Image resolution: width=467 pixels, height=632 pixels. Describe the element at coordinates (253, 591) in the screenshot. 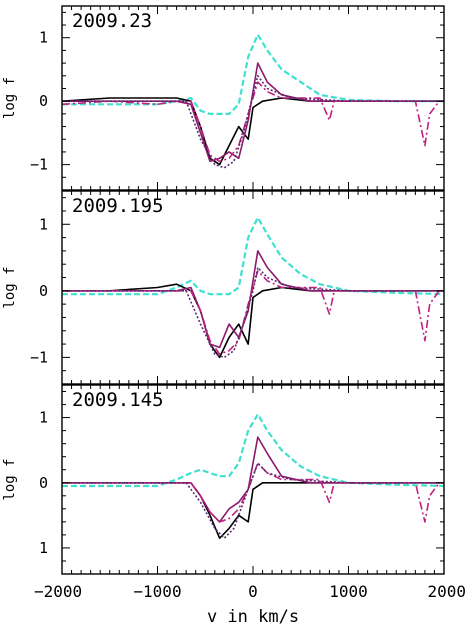

I see `x-tick-label: 0` at that location.